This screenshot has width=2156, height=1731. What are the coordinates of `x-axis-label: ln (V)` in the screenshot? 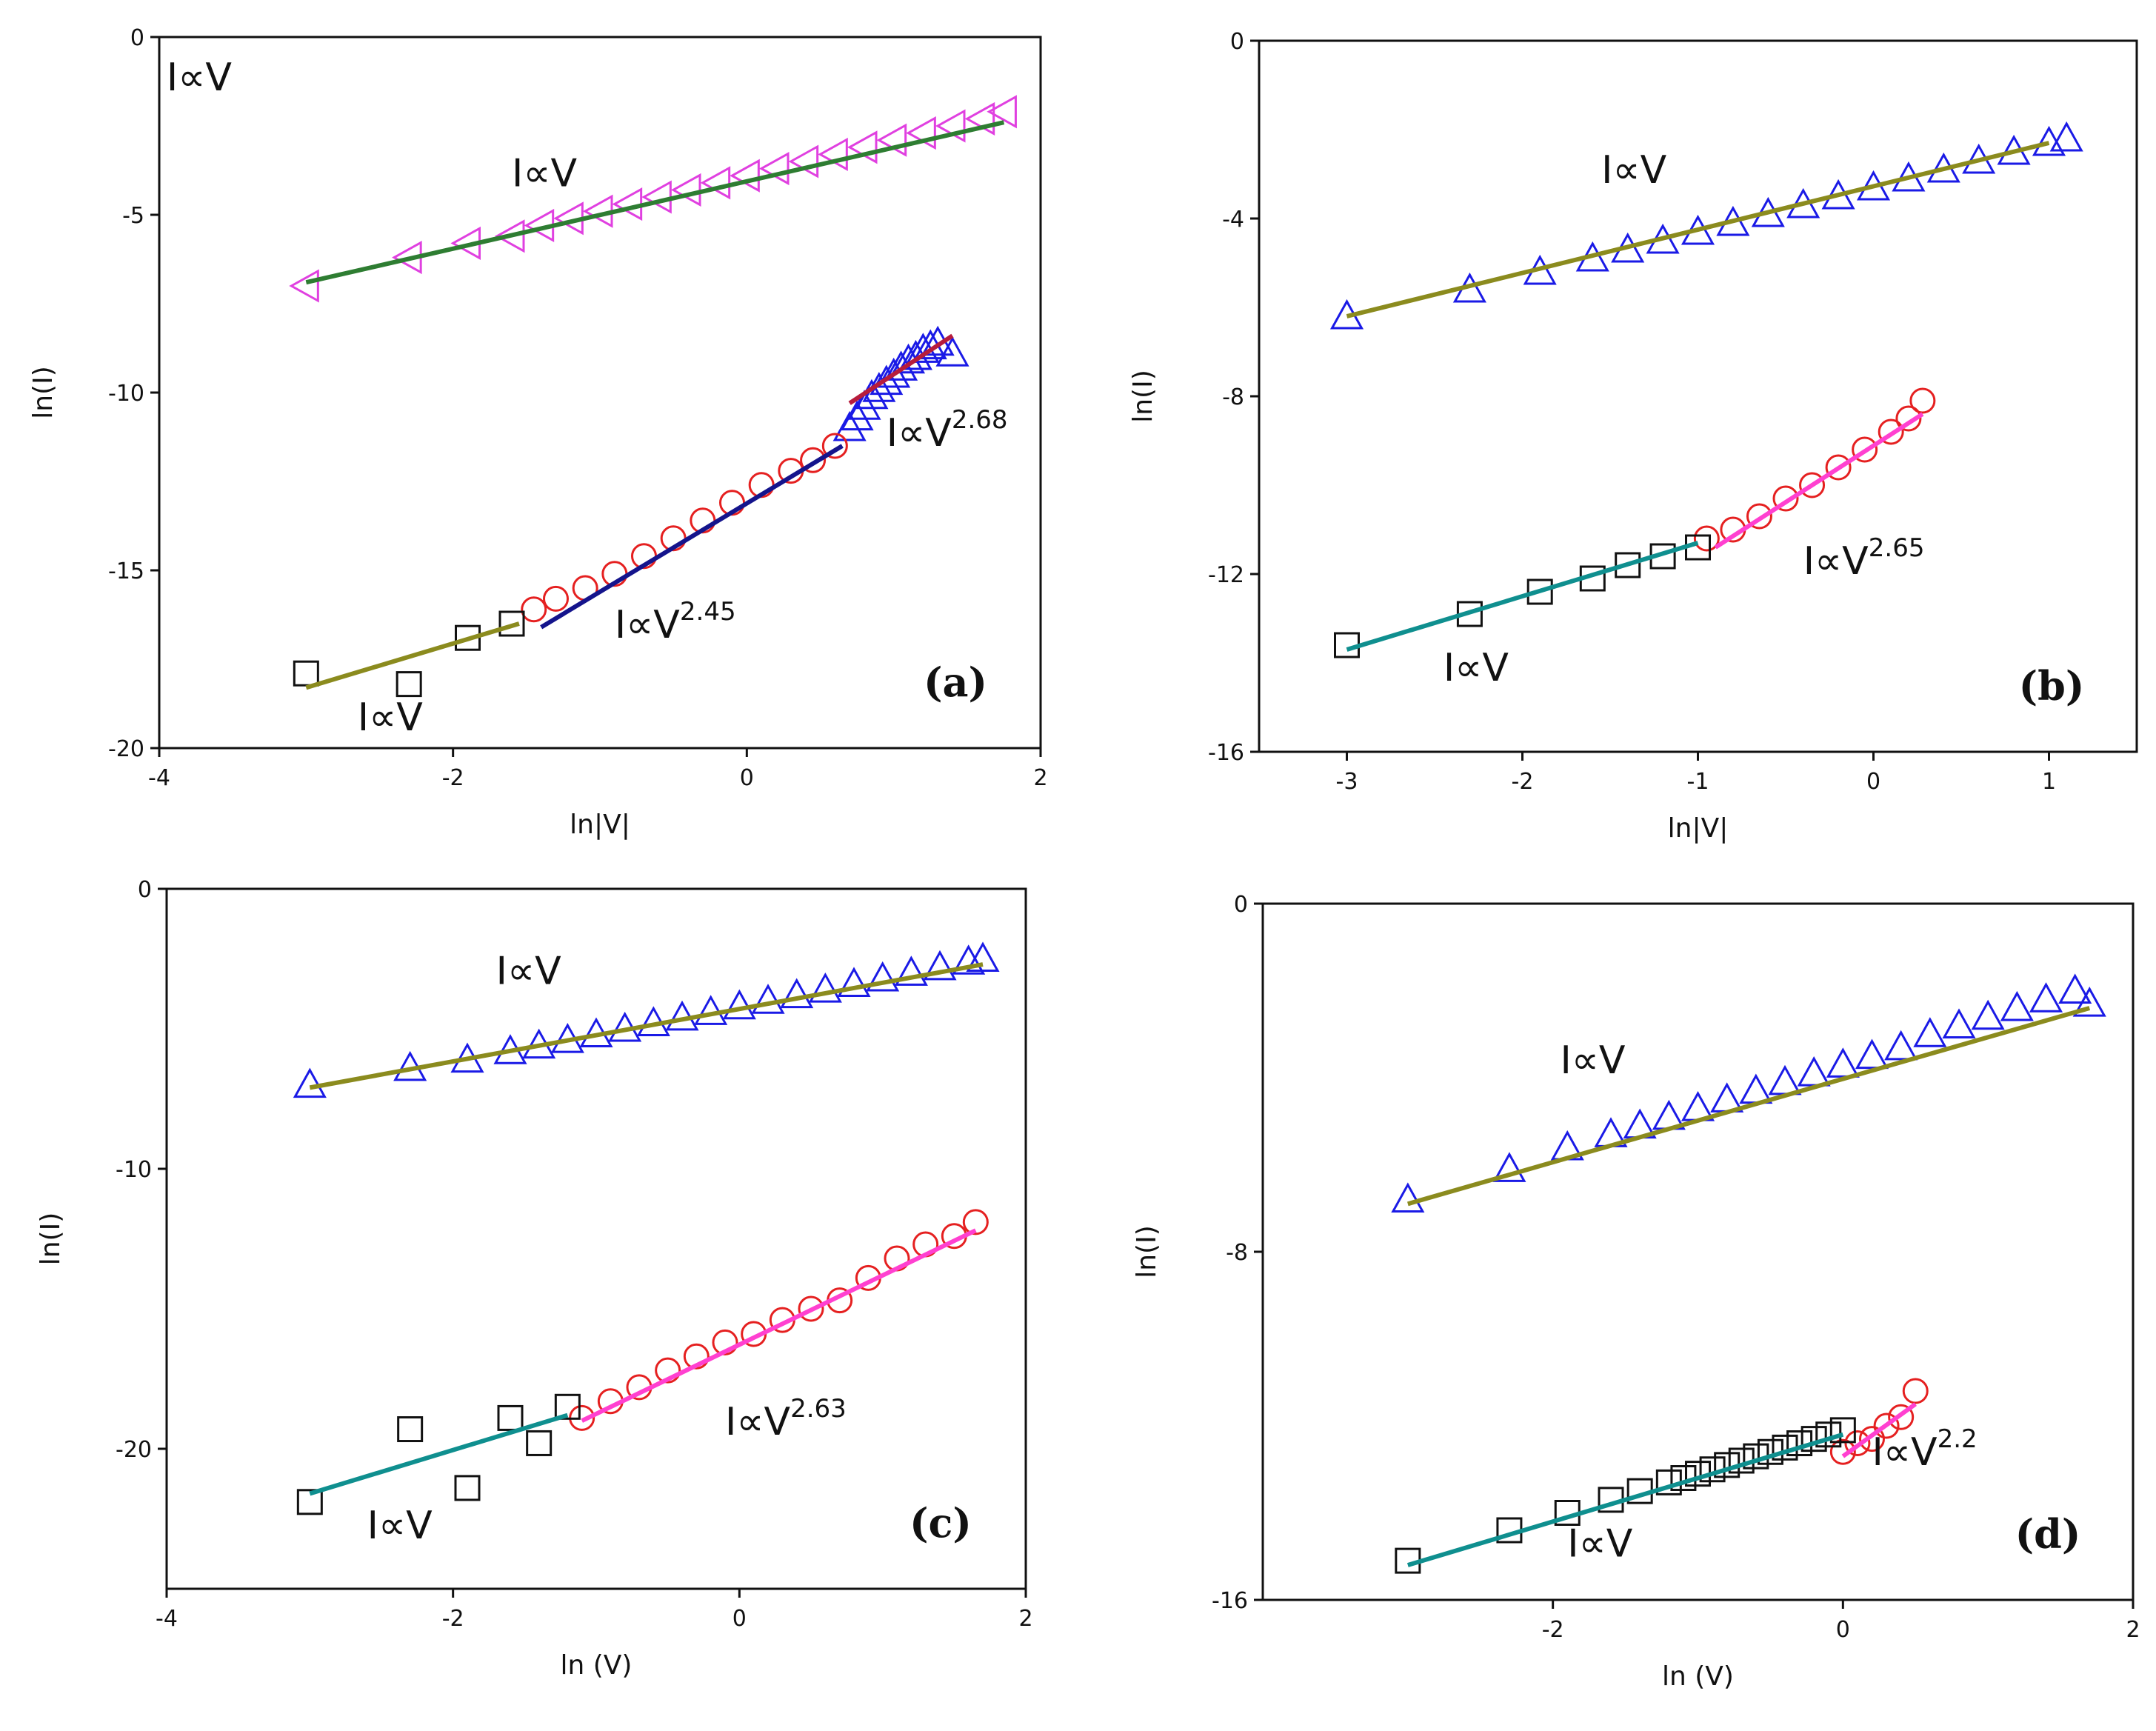 It's located at (1698, 1676).